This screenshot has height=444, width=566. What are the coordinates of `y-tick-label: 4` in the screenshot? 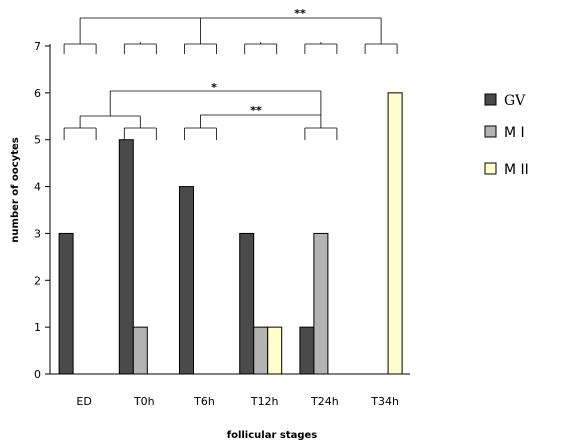 It's located at (37, 187).